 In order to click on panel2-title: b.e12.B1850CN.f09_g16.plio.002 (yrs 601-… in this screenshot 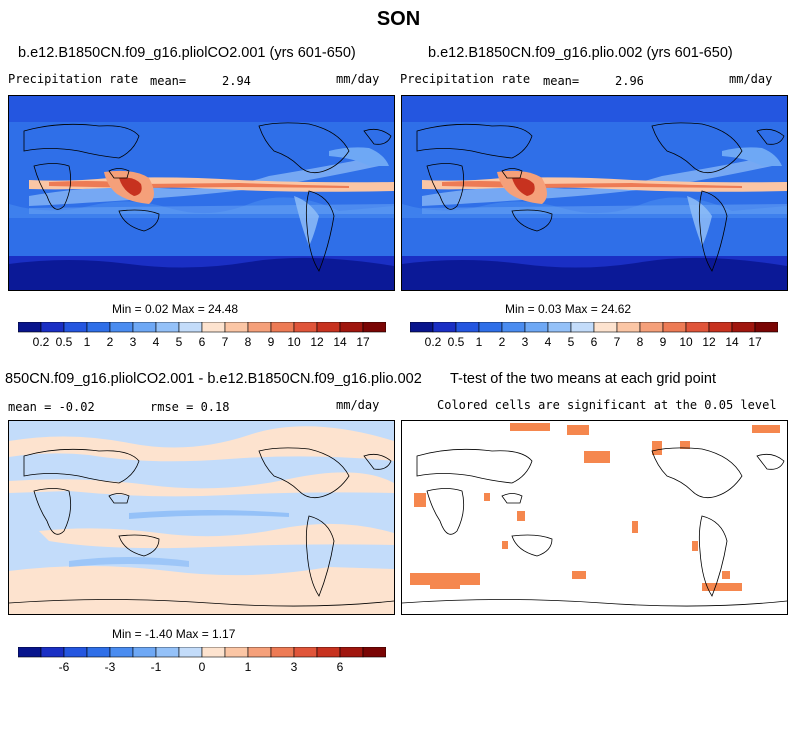, I will do `click(580, 53)`.